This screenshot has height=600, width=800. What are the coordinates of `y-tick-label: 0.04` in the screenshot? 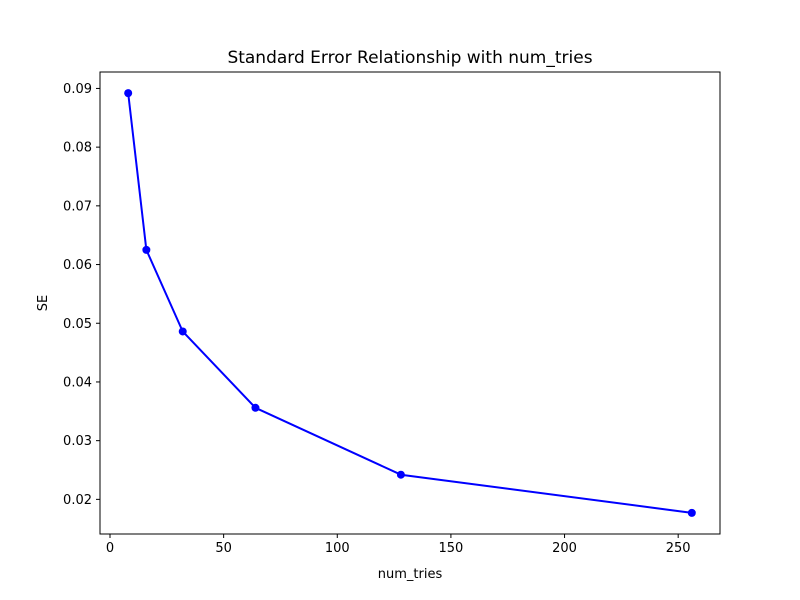 It's located at (77, 382).